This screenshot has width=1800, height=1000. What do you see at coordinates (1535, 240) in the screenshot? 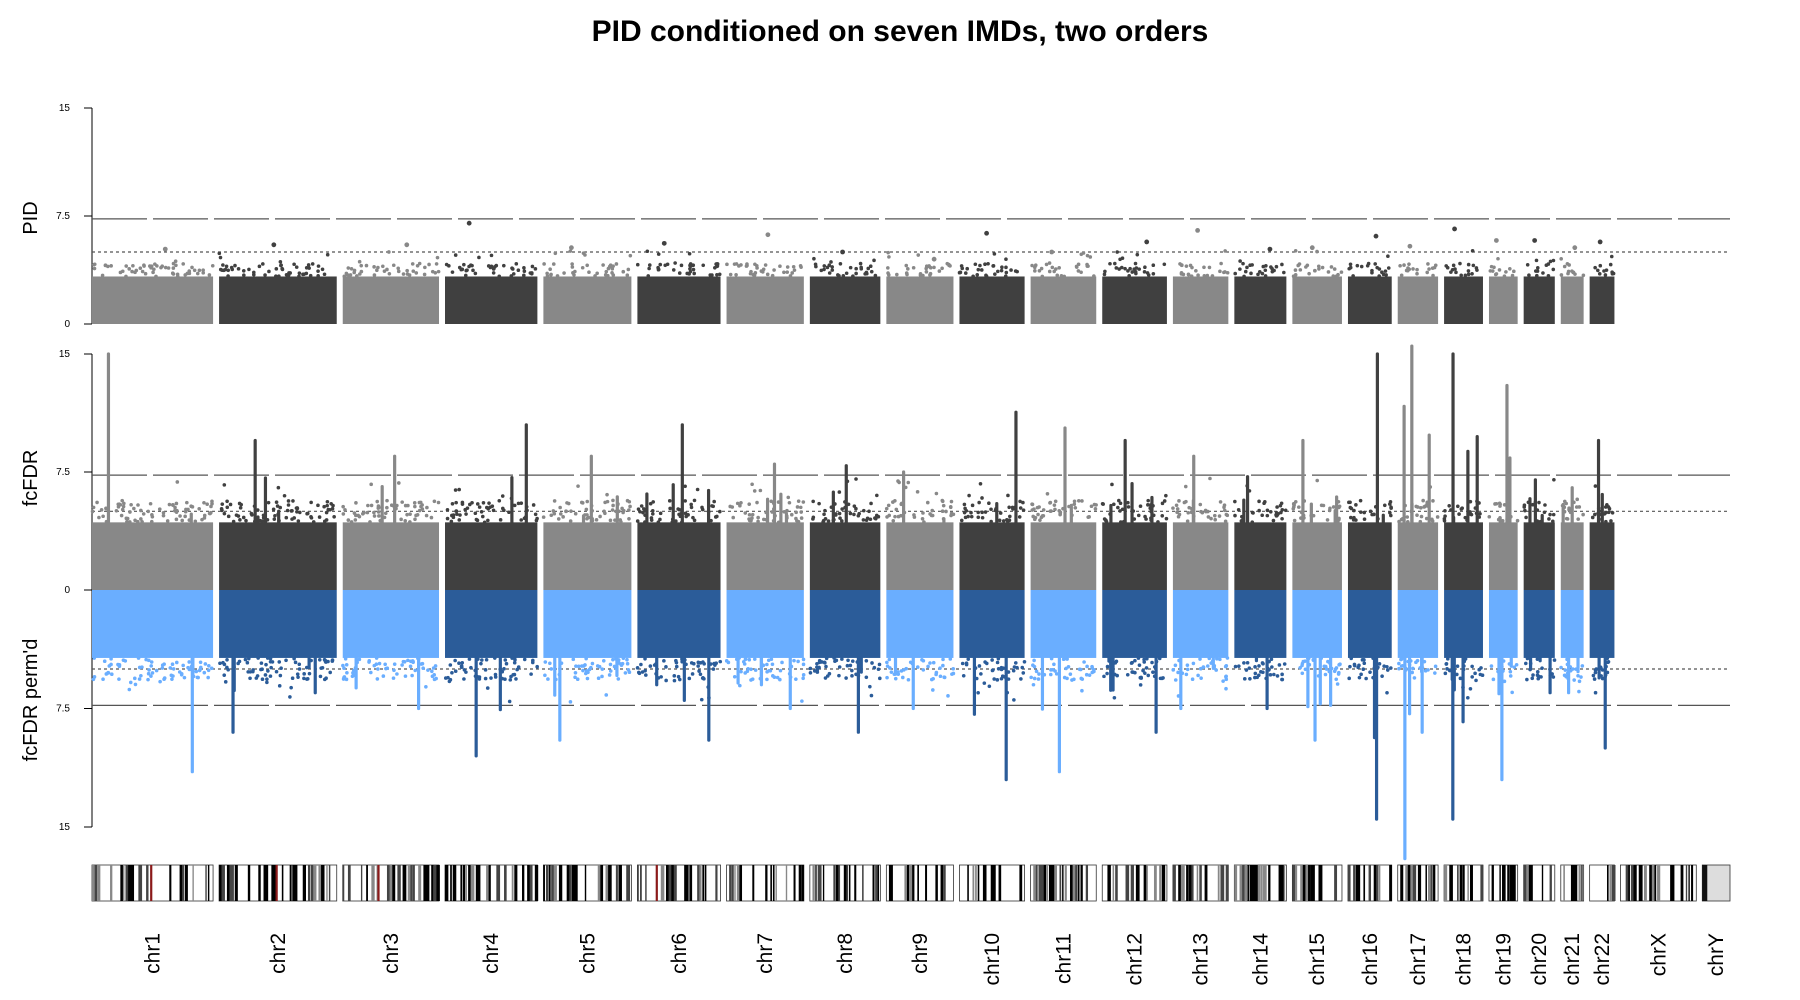
I see `chr20-pid-peak` at bounding box center [1535, 240].